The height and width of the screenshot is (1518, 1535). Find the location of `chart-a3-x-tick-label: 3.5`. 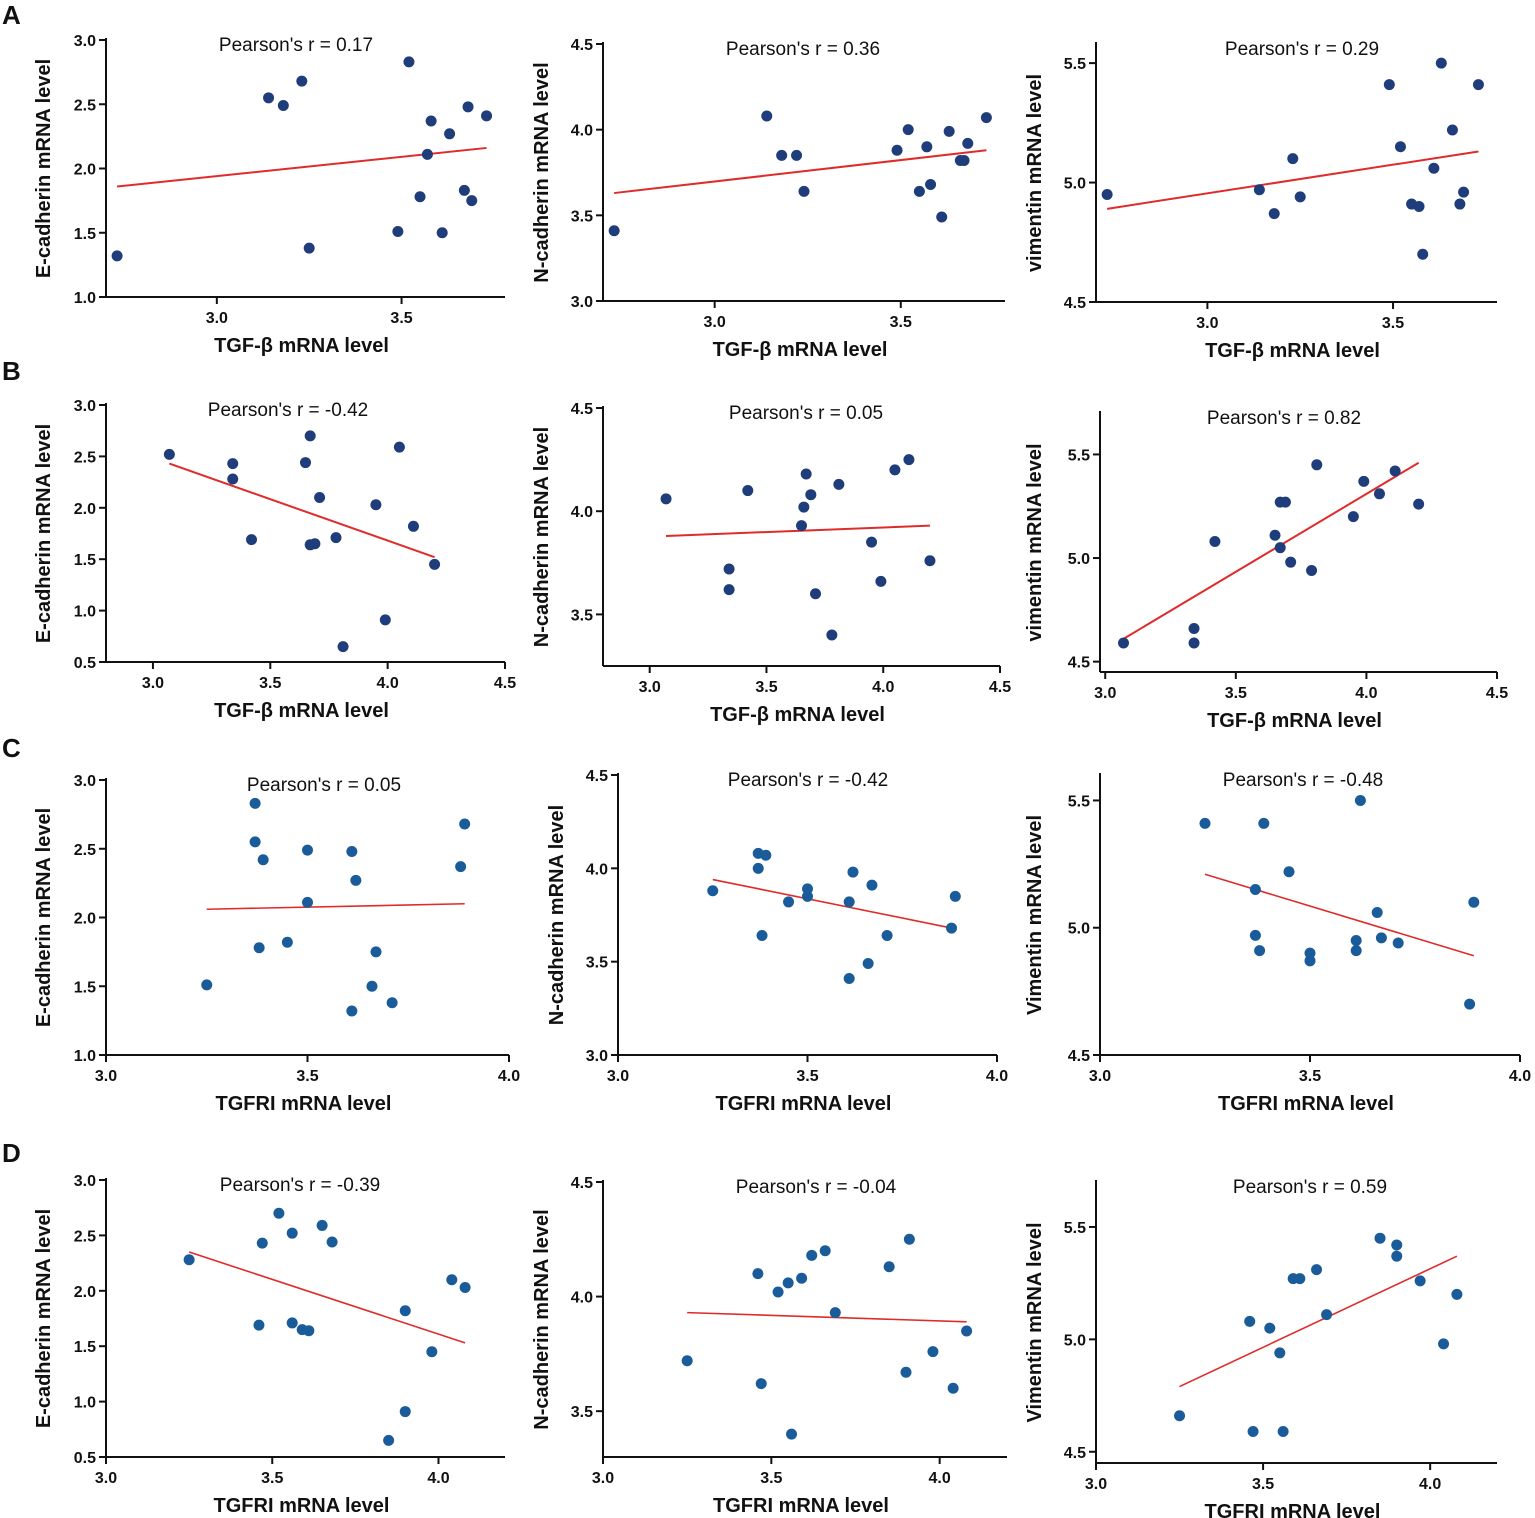

chart-a3-x-tick-label: 3.5 is located at coordinates (1393, 323).